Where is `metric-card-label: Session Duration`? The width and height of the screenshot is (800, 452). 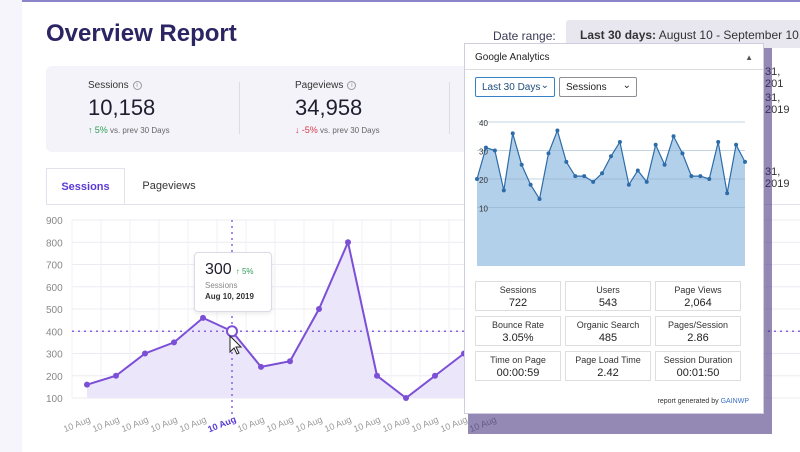
metric-card-label: Session Duration is located at coordinates (698, 360).